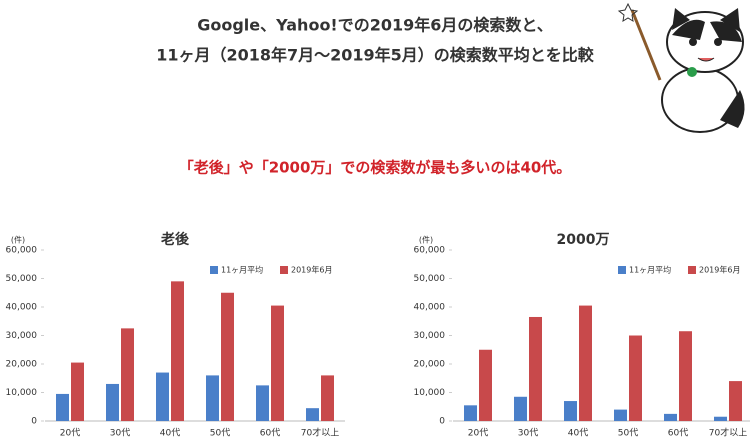 This screenshot has height=446, width=750. I want to click on title-line: Google、Yahoo!での2019年6月の検索数と、, so click(375, 25).